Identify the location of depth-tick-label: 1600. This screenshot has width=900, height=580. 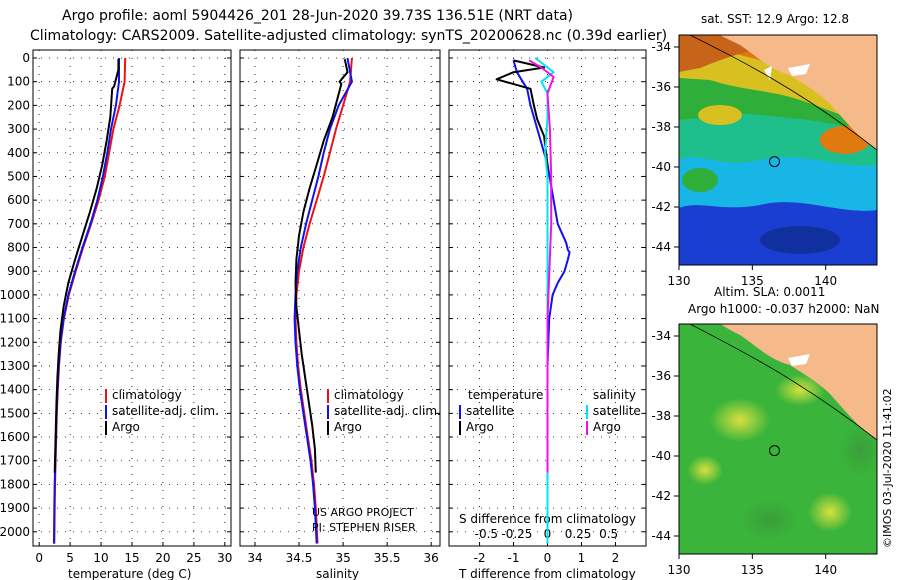
(15, 437).